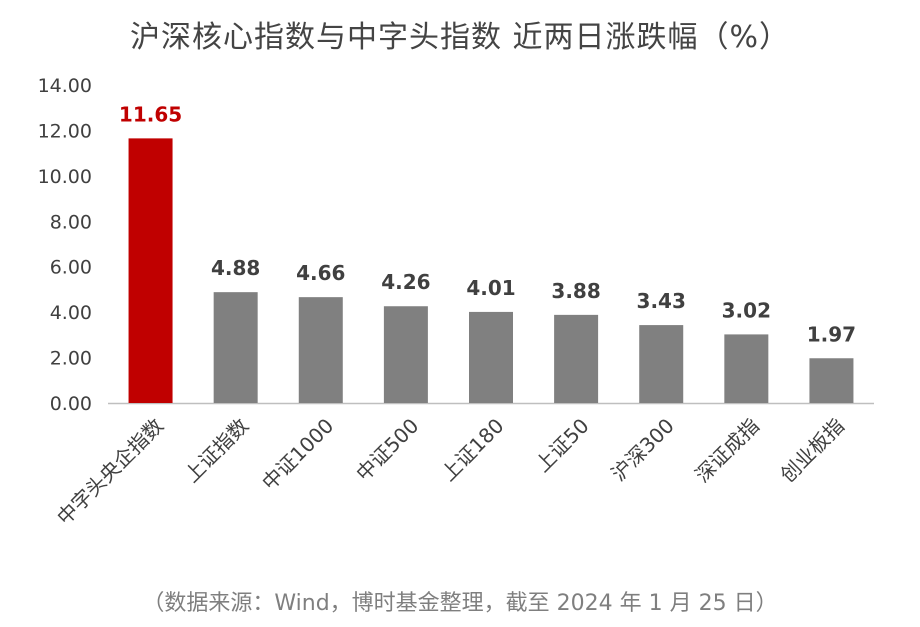  Describe the element at coordinates (643, 450) in the screenshot. I see `category-label: 沪深300` at that location.